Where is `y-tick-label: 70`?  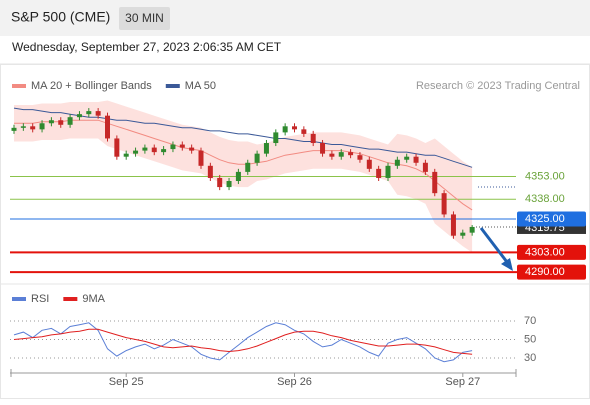 y-tick-label: 70 is located at coordinates (530, 321).